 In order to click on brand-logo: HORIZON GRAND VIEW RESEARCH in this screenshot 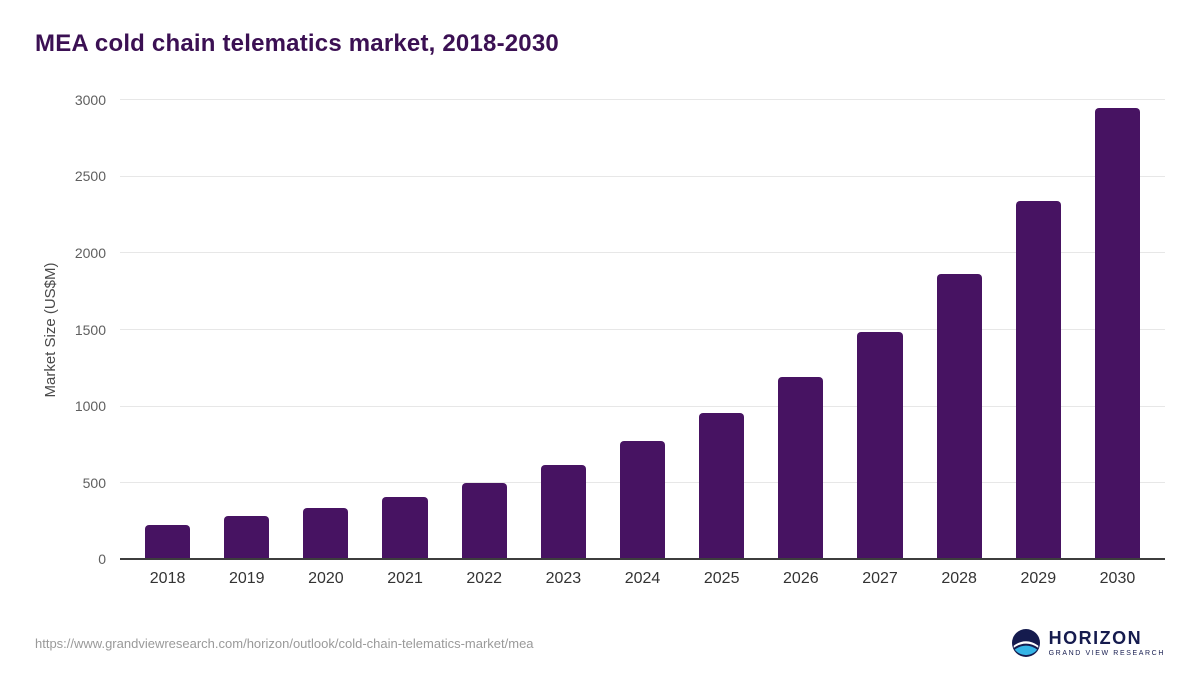, I will do `click(1088, 643)`.